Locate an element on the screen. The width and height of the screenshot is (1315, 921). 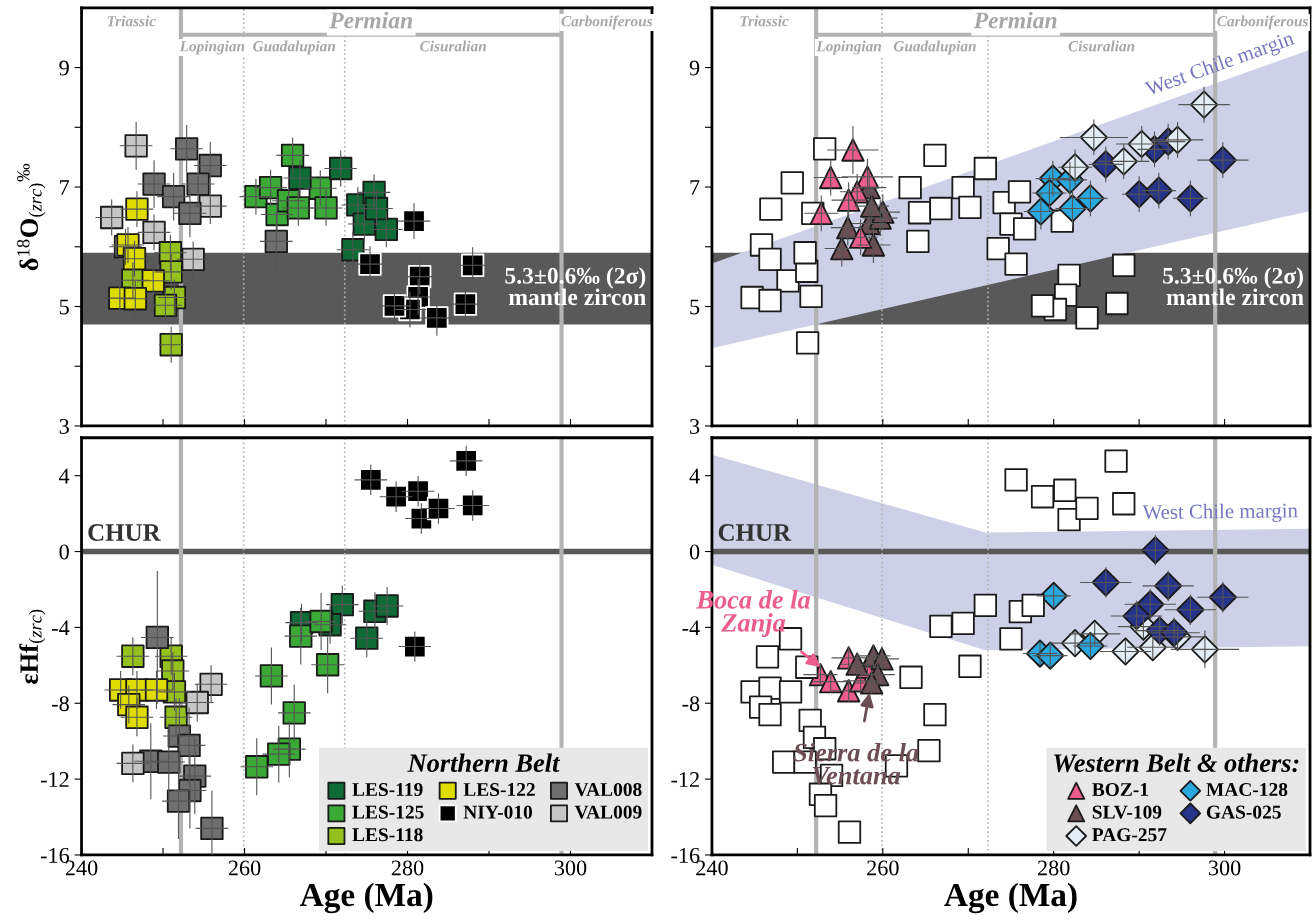
y-axis-title: εHf$_{(zrc)}$ is located at coordinates (32, 646).